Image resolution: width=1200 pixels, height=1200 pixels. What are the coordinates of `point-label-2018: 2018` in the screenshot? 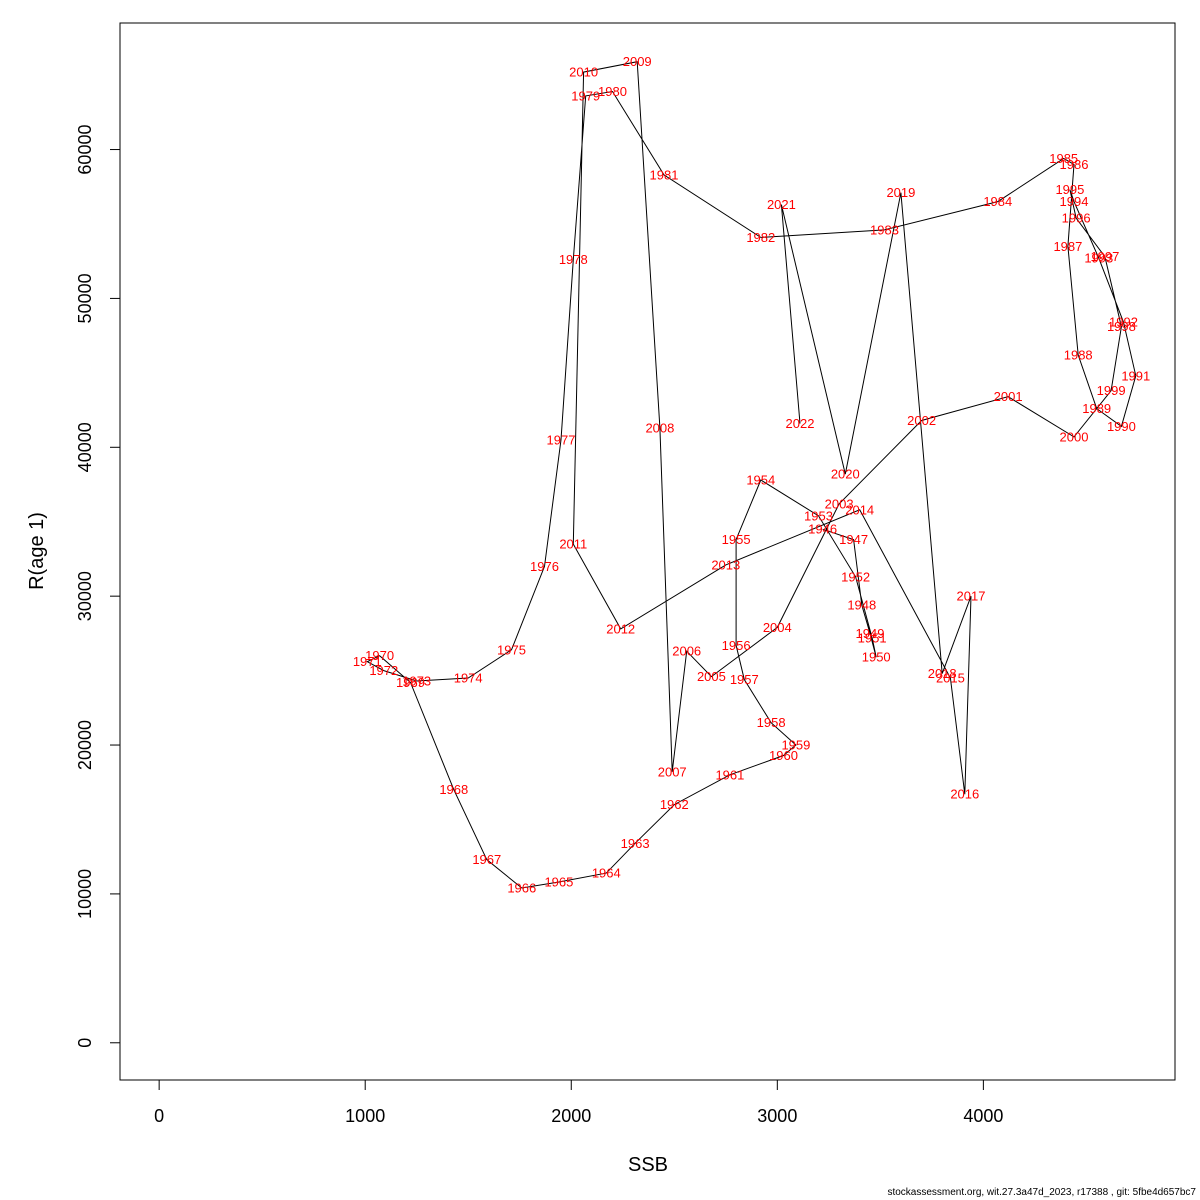 It's located at (942, 673).